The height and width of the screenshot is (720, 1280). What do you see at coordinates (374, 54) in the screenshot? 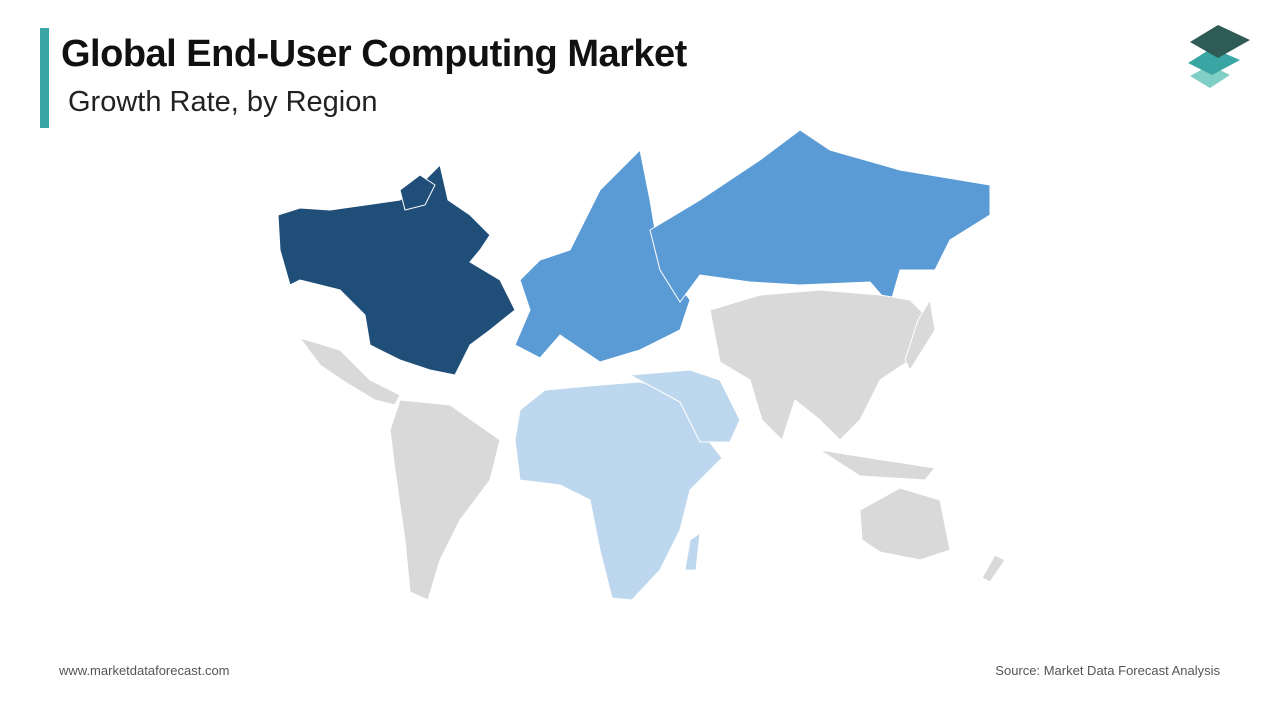
I see `title: Global End-User Computing Market` at bounding box center [374, 54].